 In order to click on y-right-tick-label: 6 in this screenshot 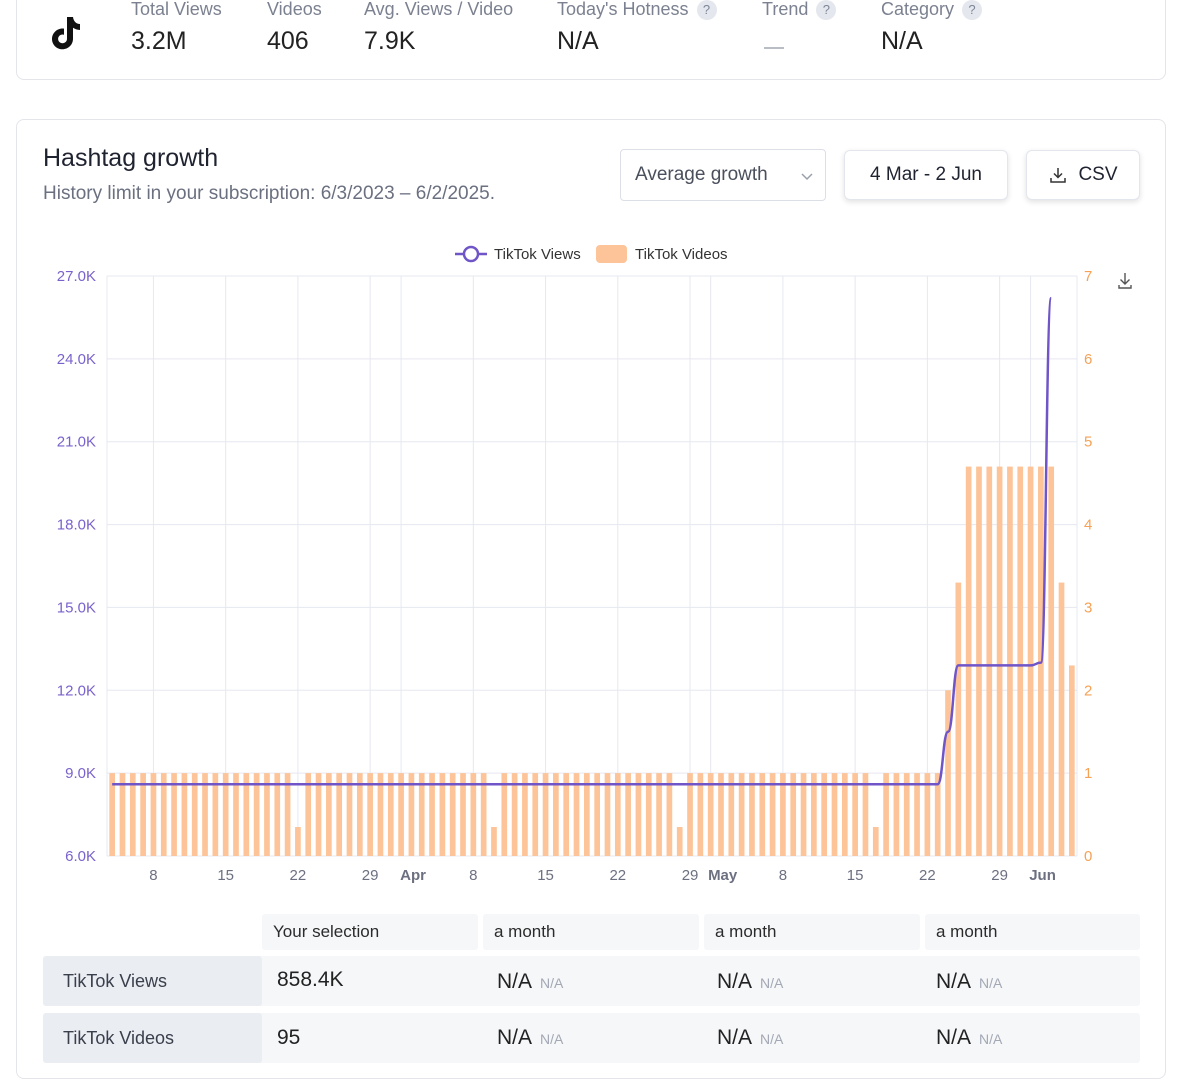, I will do `click(1088, 359)`.